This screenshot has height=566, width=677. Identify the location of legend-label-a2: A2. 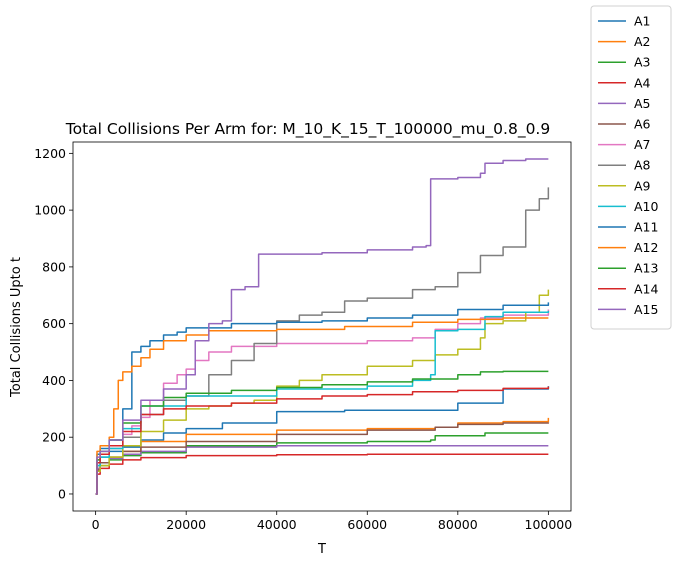
(642, 41).